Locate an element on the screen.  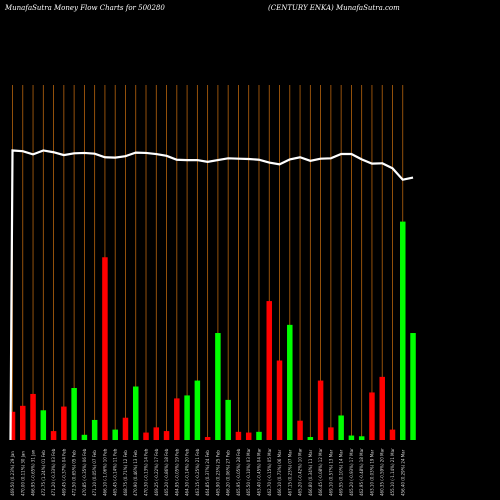
tick-label: 469.10 (0.57%) 13 Mar is located at coordinates (330, 472).